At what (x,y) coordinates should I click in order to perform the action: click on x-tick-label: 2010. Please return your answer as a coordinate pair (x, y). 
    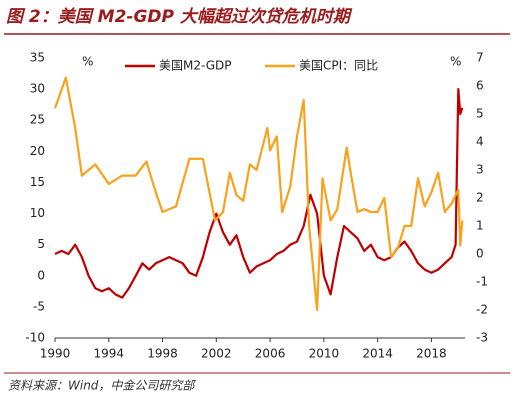
    Looking at the image, I should click on (324, 354).